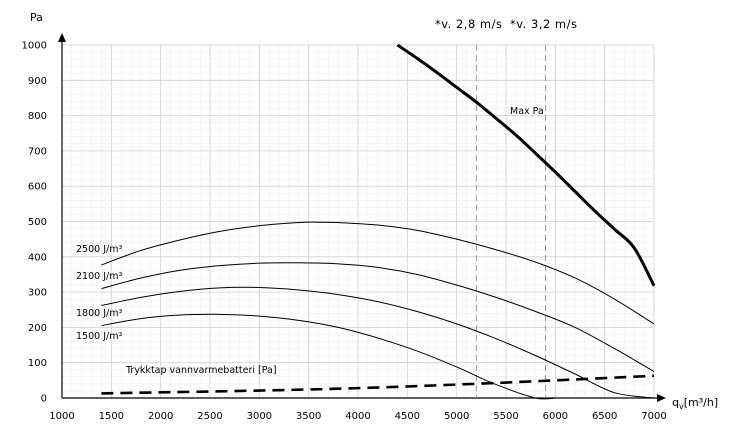  What do you see at coordinates (527, 111) in the screenshot?
I see `series-label: Max Pa` at bounding box center [527, 111].